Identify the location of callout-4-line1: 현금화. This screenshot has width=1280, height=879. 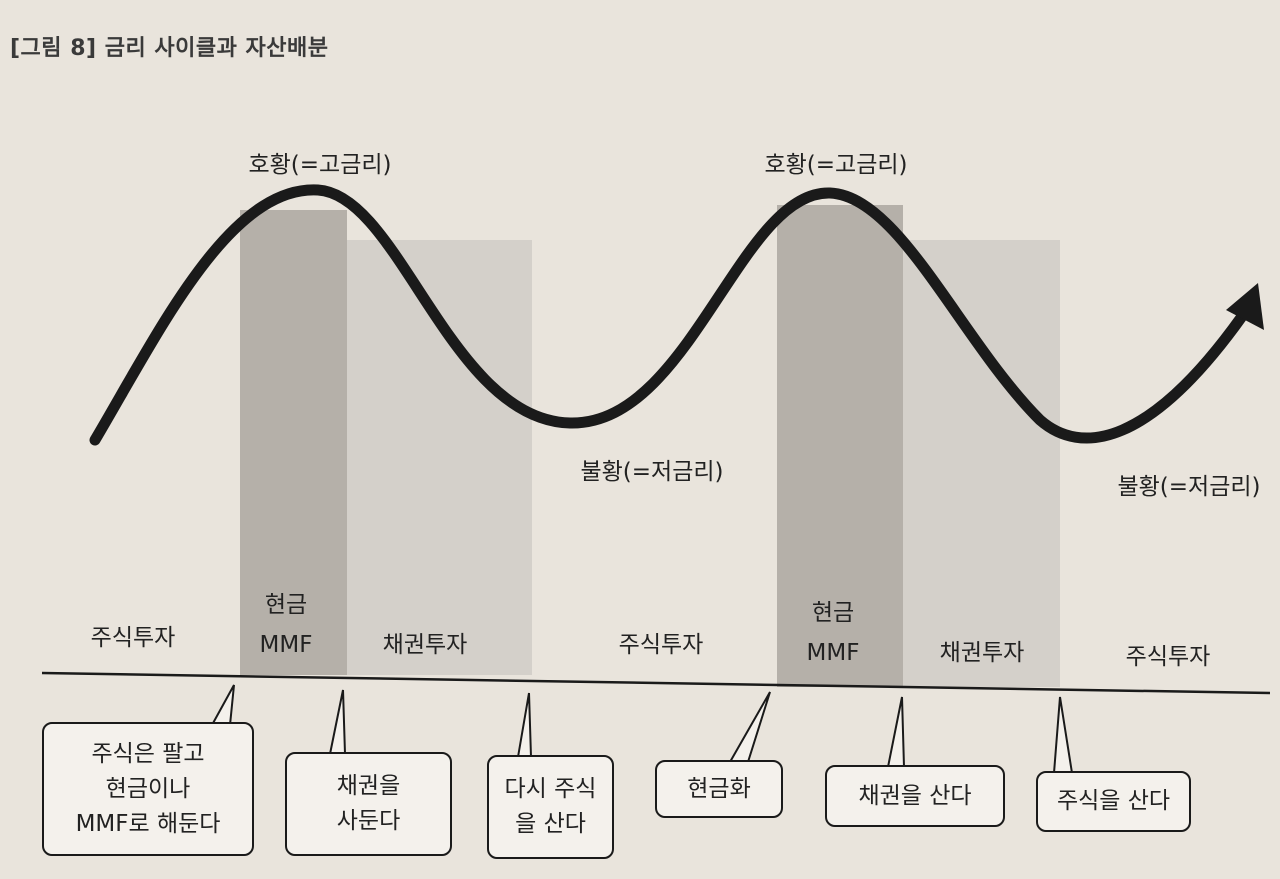
(719, 788).